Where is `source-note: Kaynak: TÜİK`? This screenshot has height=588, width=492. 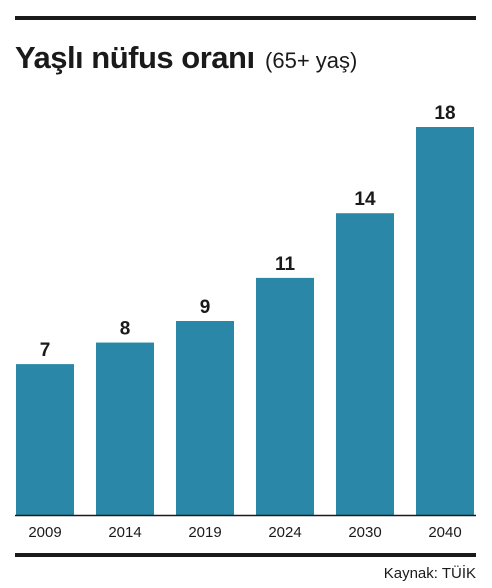 source-note: Kaynak: TÜİK is located at coordinates (429, 573).